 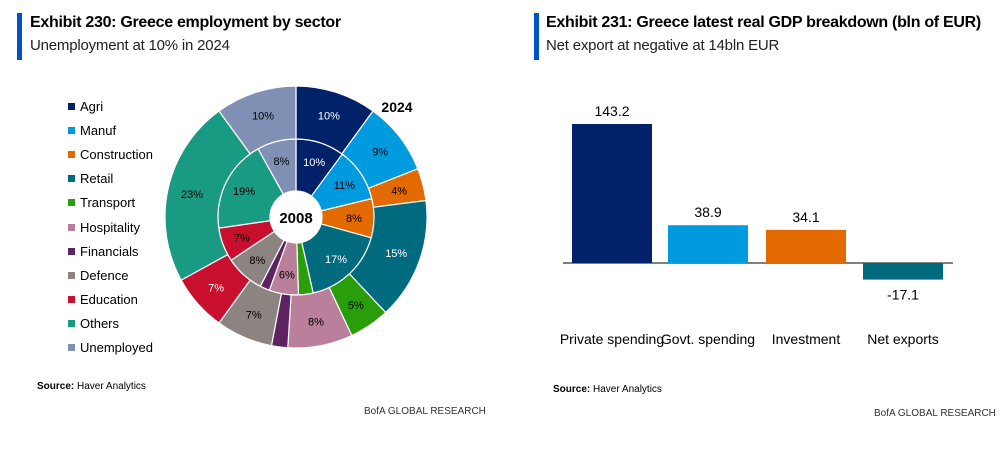 I want to click on slice-label: 11%, so click(x=344, y=186).